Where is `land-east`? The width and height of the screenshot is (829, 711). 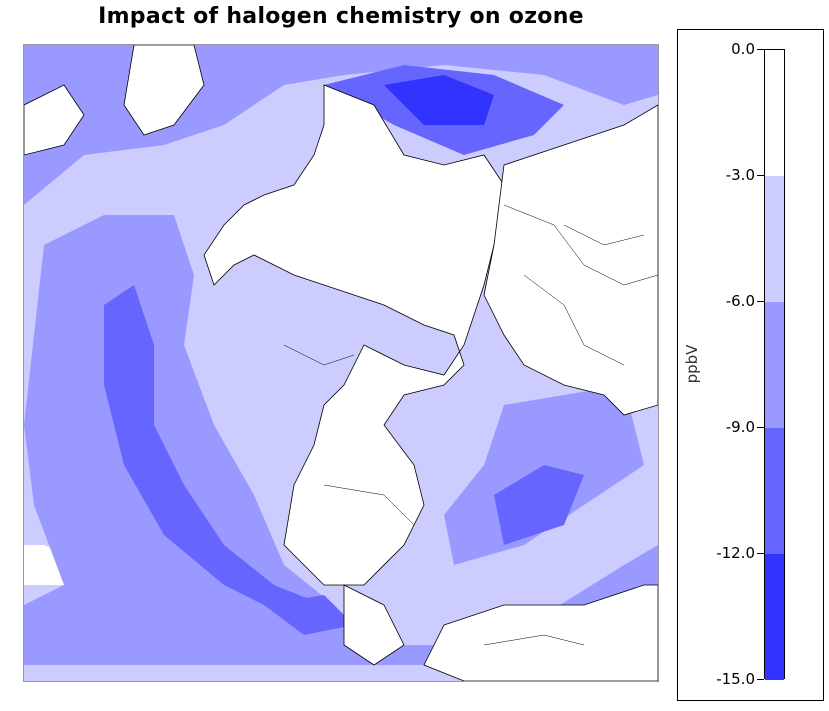
land-east is located at coordinates (570, 260).